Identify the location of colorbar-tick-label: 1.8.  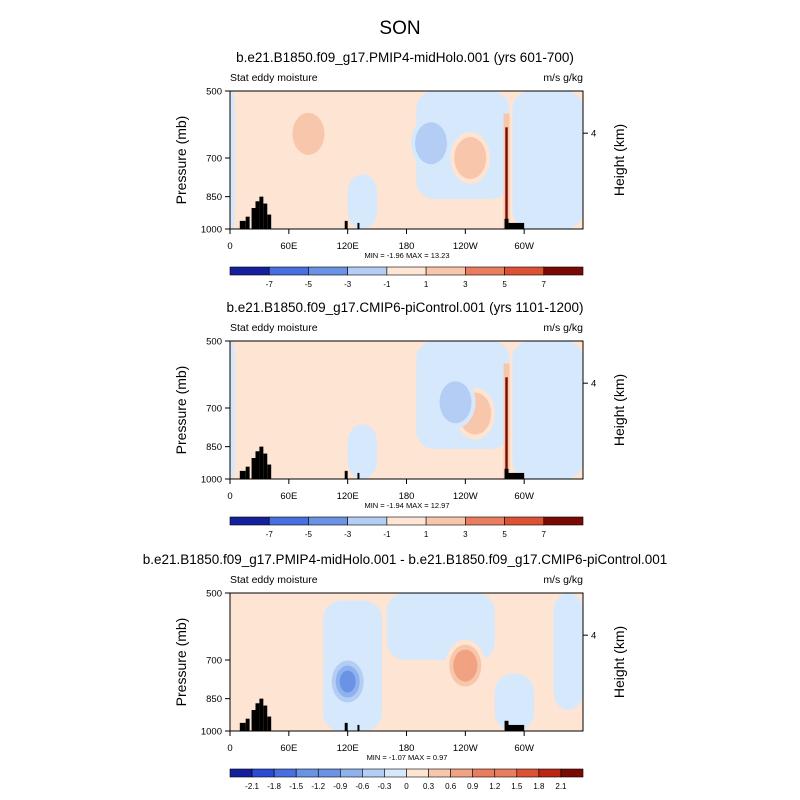
(539, 786).